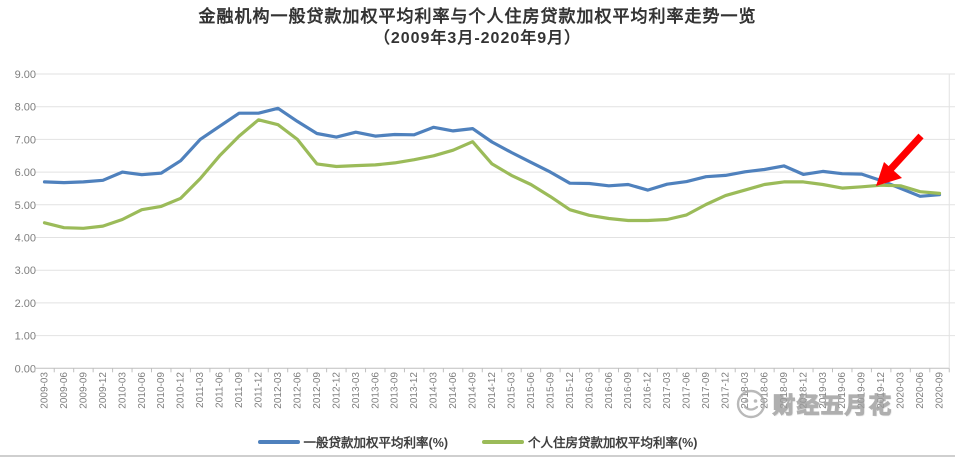 Image resolution: width=955 pixels, height=459 pixels. Describe the element at coordinates (375, 390) in the screenshot. I see `x-axis-tick-label: 2013-06` at that location.